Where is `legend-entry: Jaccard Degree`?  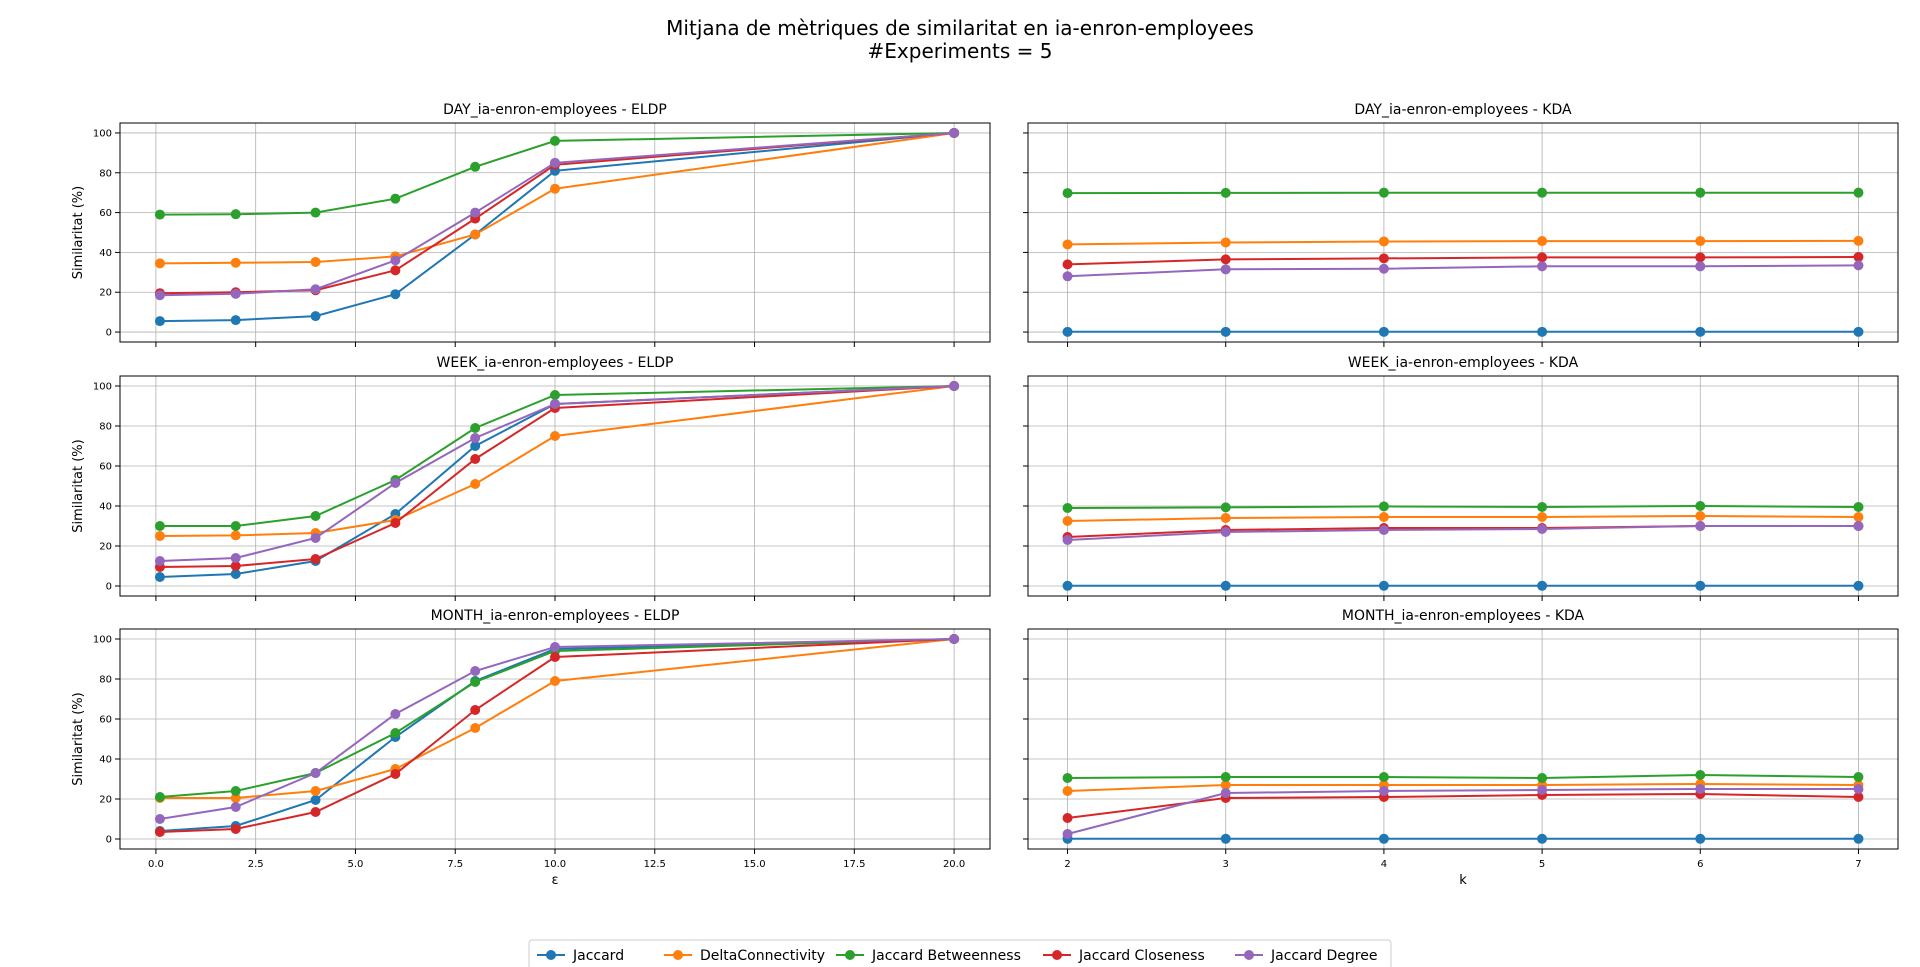 legend-entry: Jaccard Degree is located at coordinates (1306, 956).